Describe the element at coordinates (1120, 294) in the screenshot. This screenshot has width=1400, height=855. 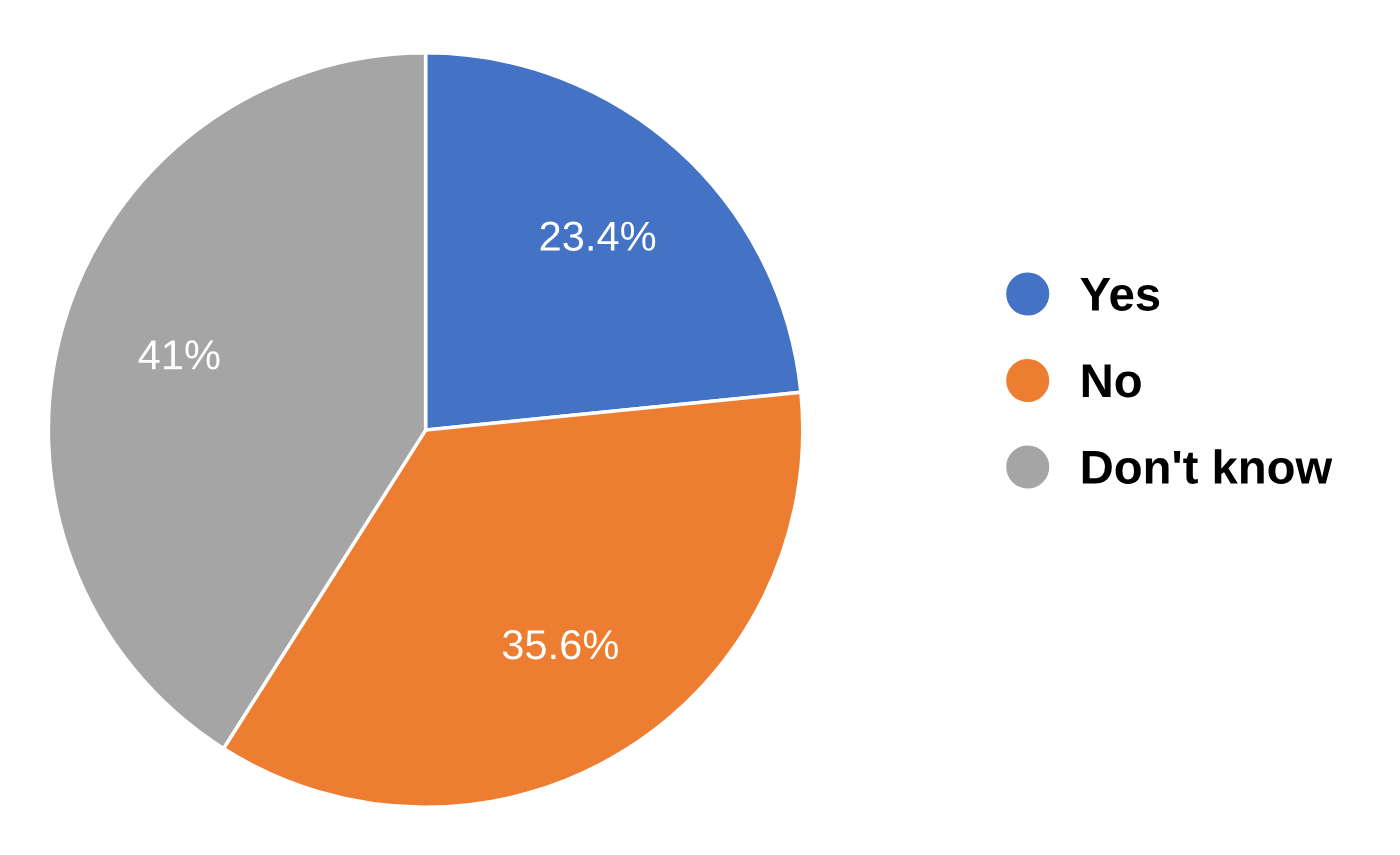
I see `legend-label: Yes` at that location.